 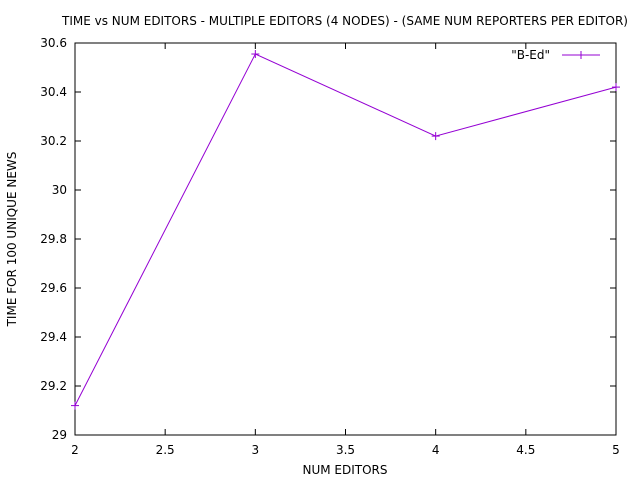 I want to click on y-tick-label: 29, so click(x=59, y=435).